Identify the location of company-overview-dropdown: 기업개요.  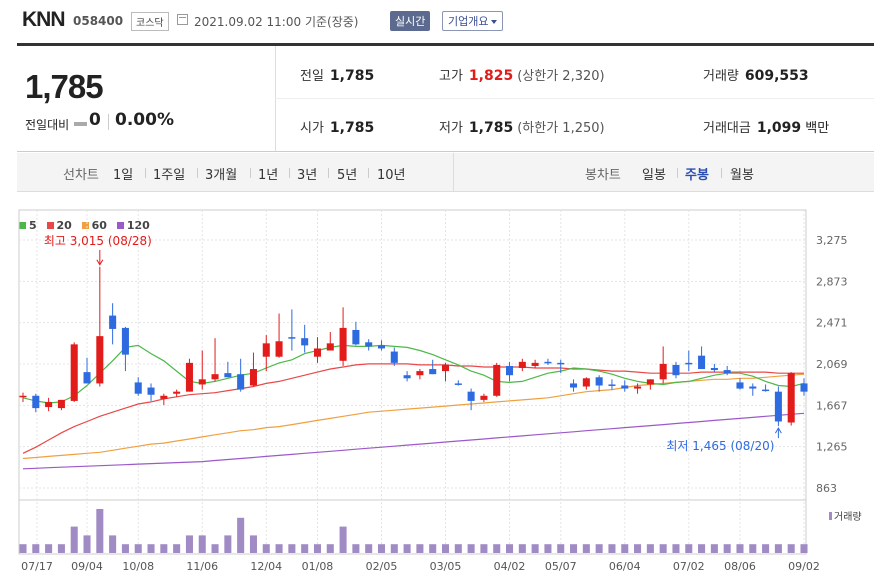
(473, 21).